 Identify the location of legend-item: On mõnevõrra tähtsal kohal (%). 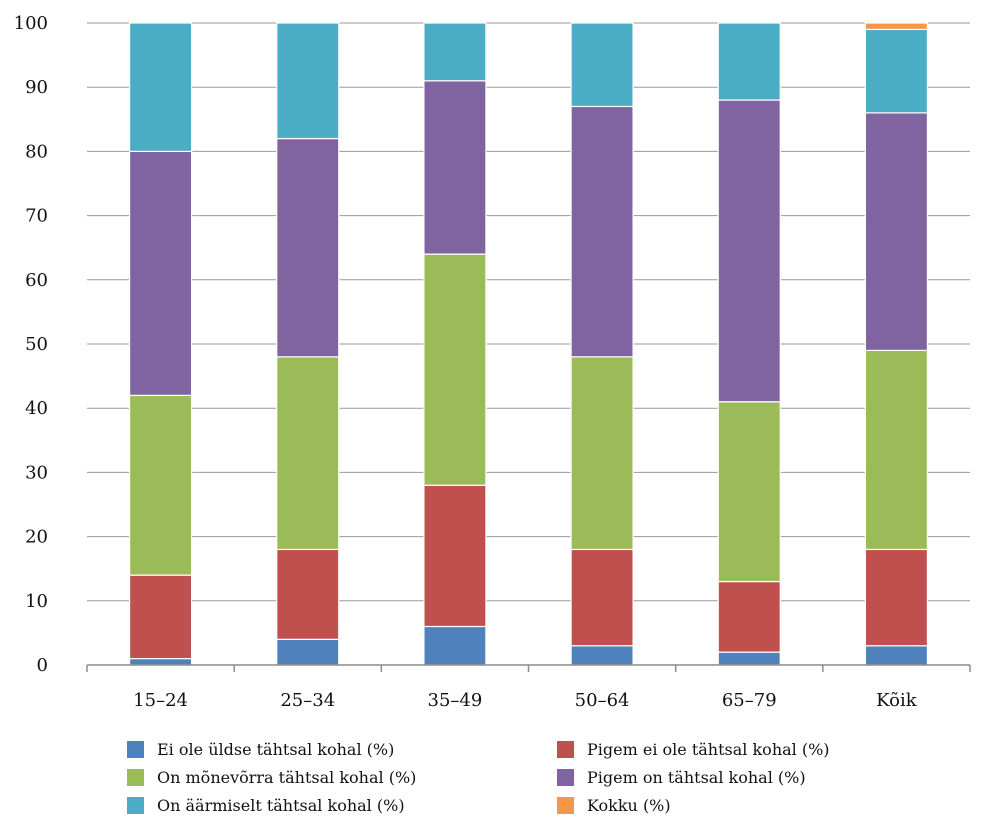
(342, 777).